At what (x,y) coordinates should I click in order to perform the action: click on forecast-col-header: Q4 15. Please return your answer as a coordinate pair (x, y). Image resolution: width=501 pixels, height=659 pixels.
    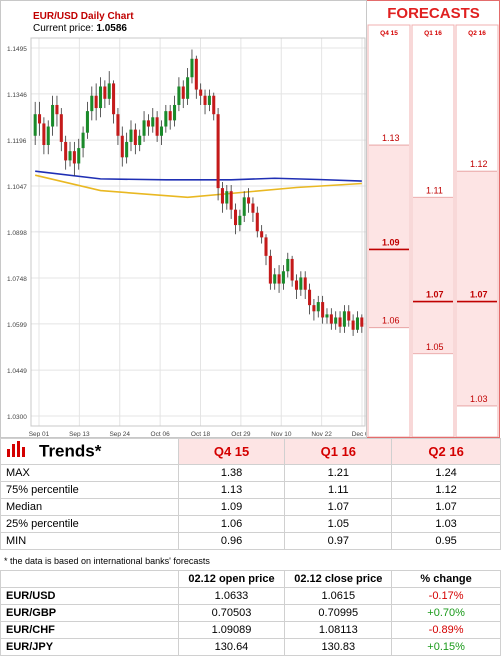
    Looking at the image, I should click on (389, 33).